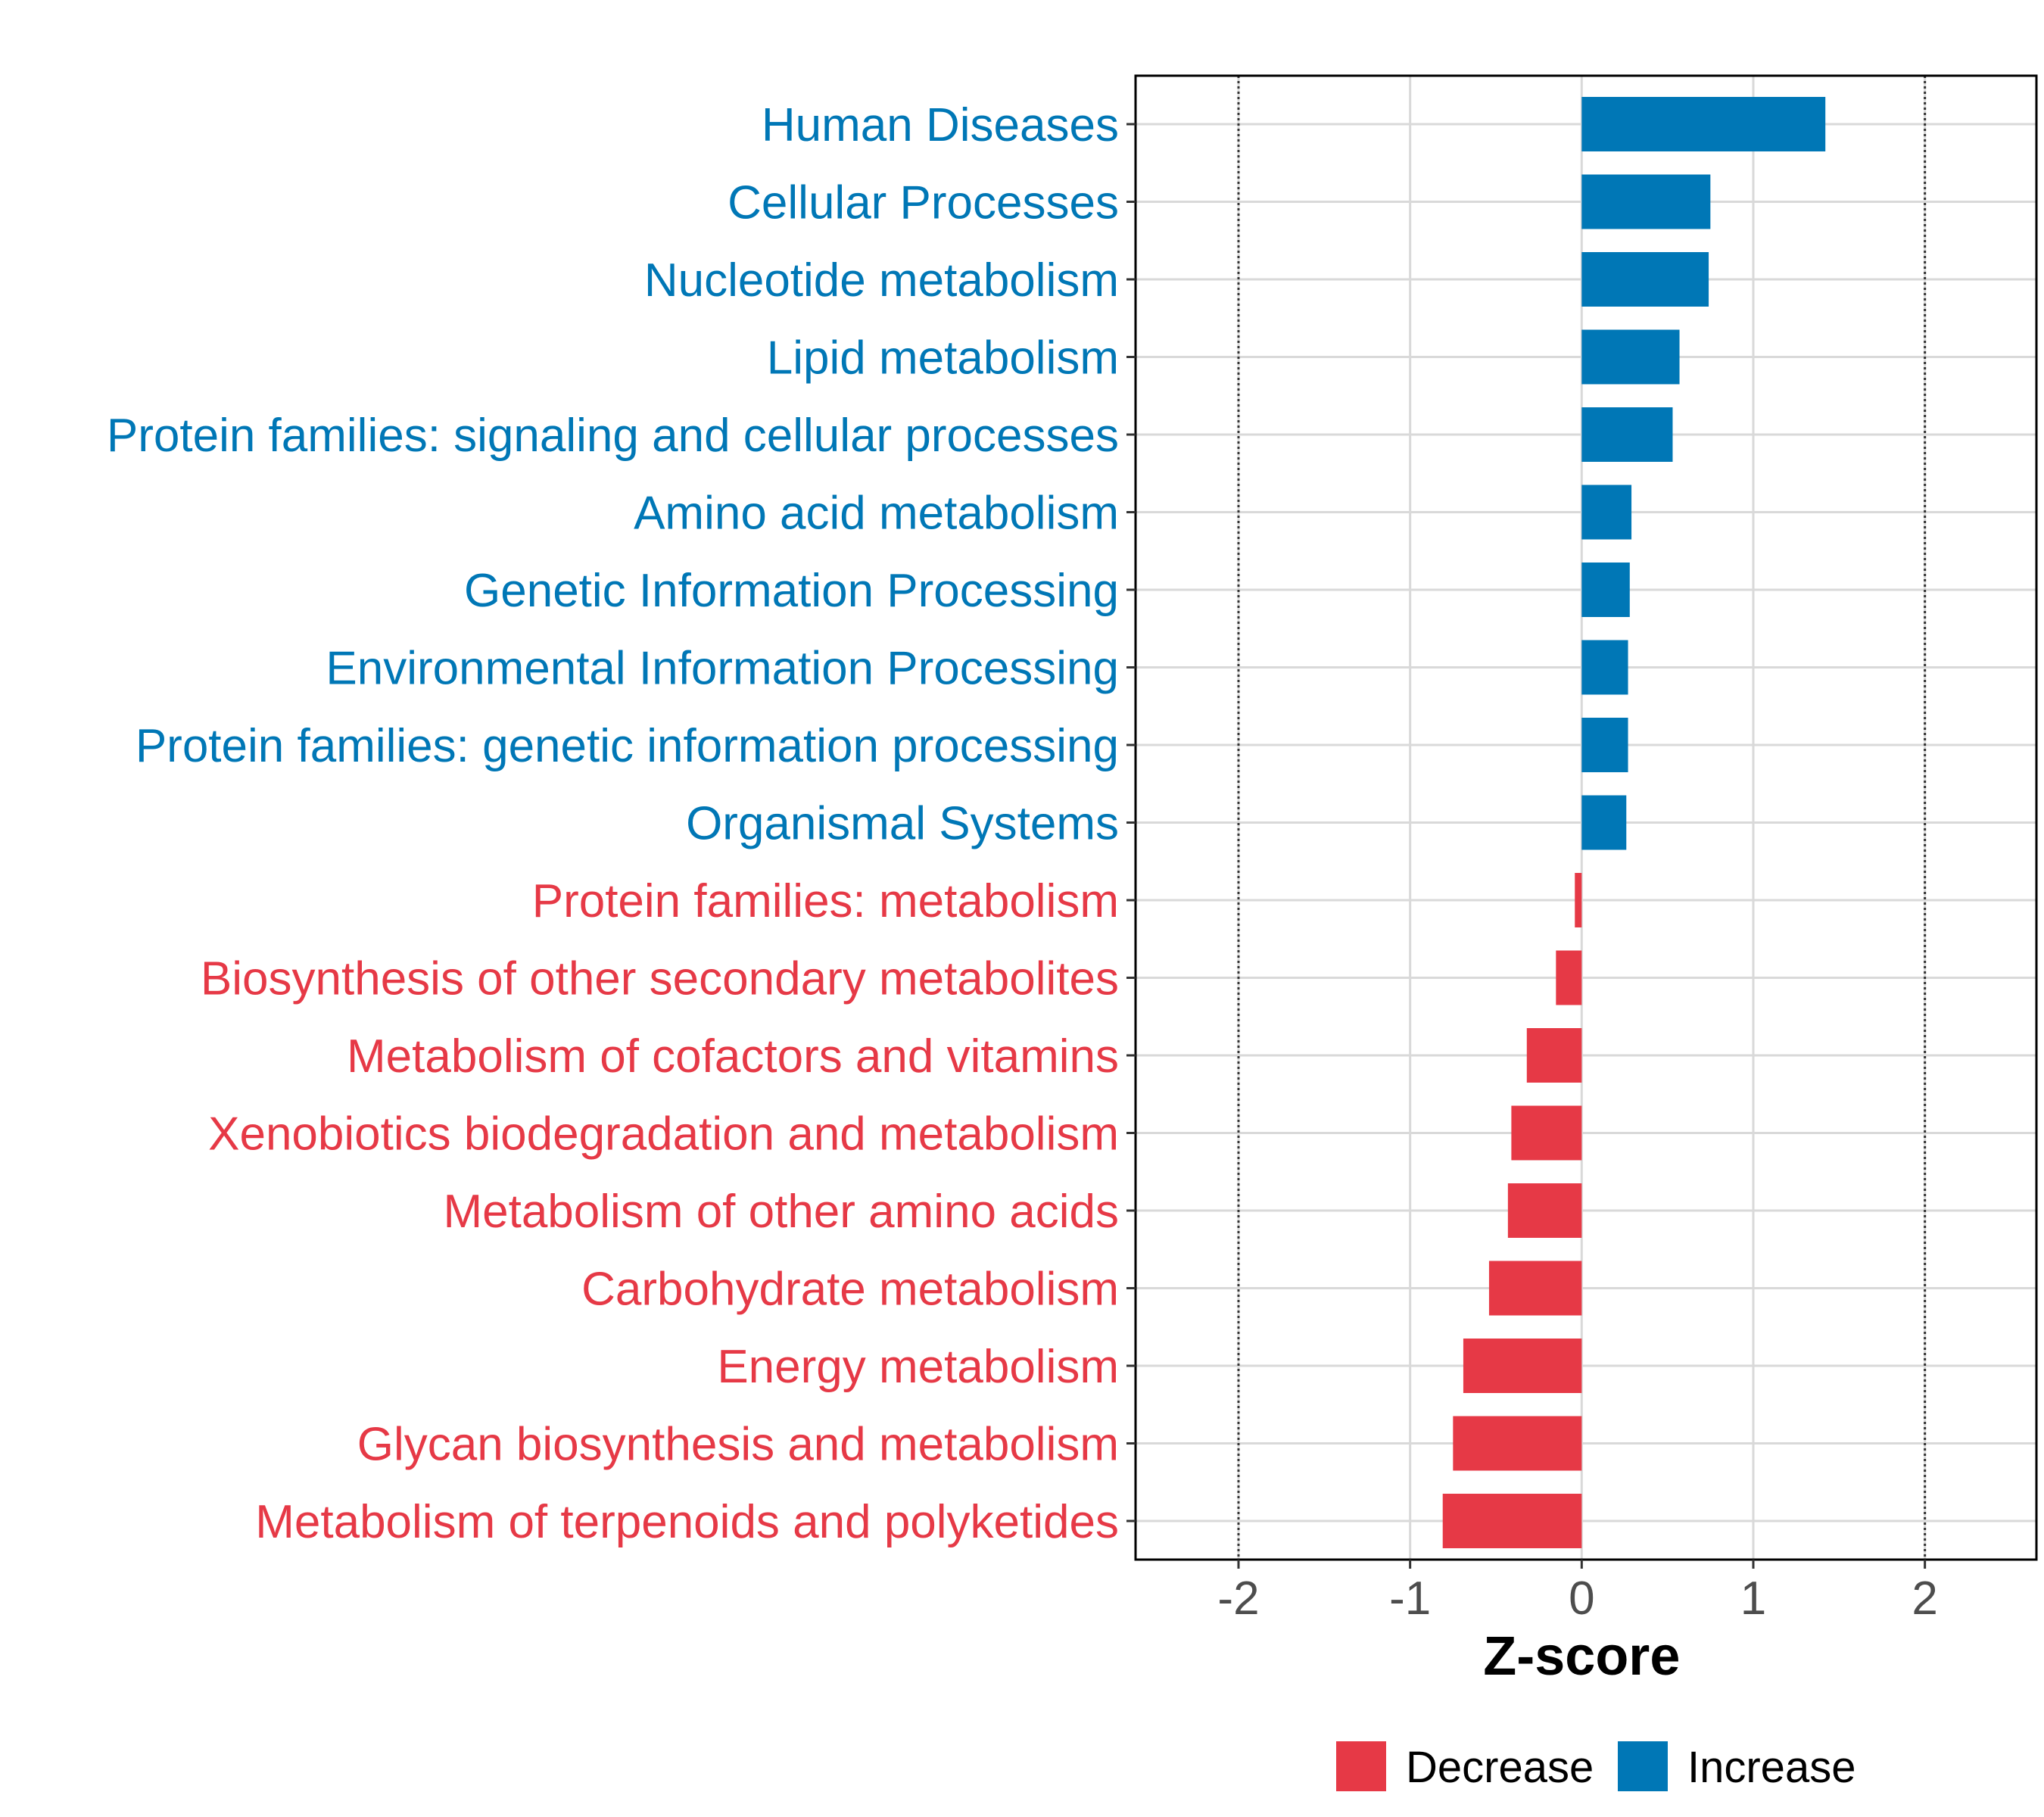  I want to click on bar-lipid-metabolism, so click(1630, 357).